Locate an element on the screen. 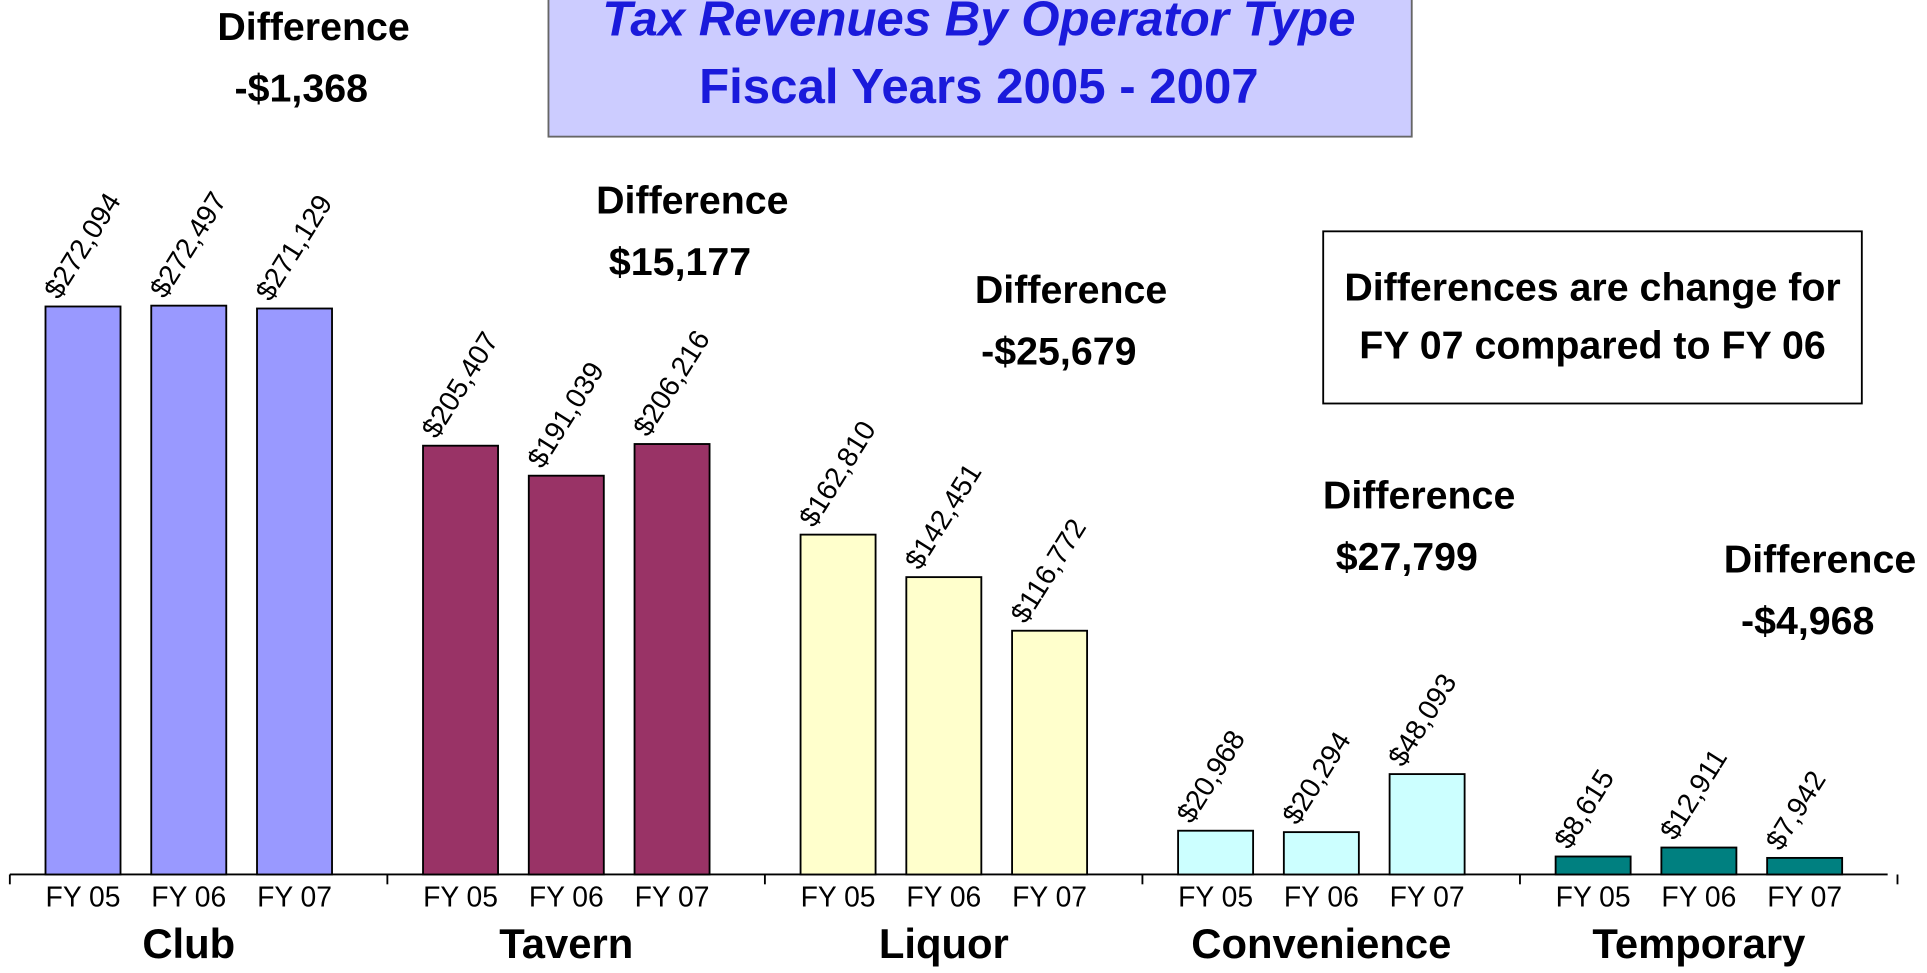  difference-value: -$1,368 is located at coordinates (301, 89).